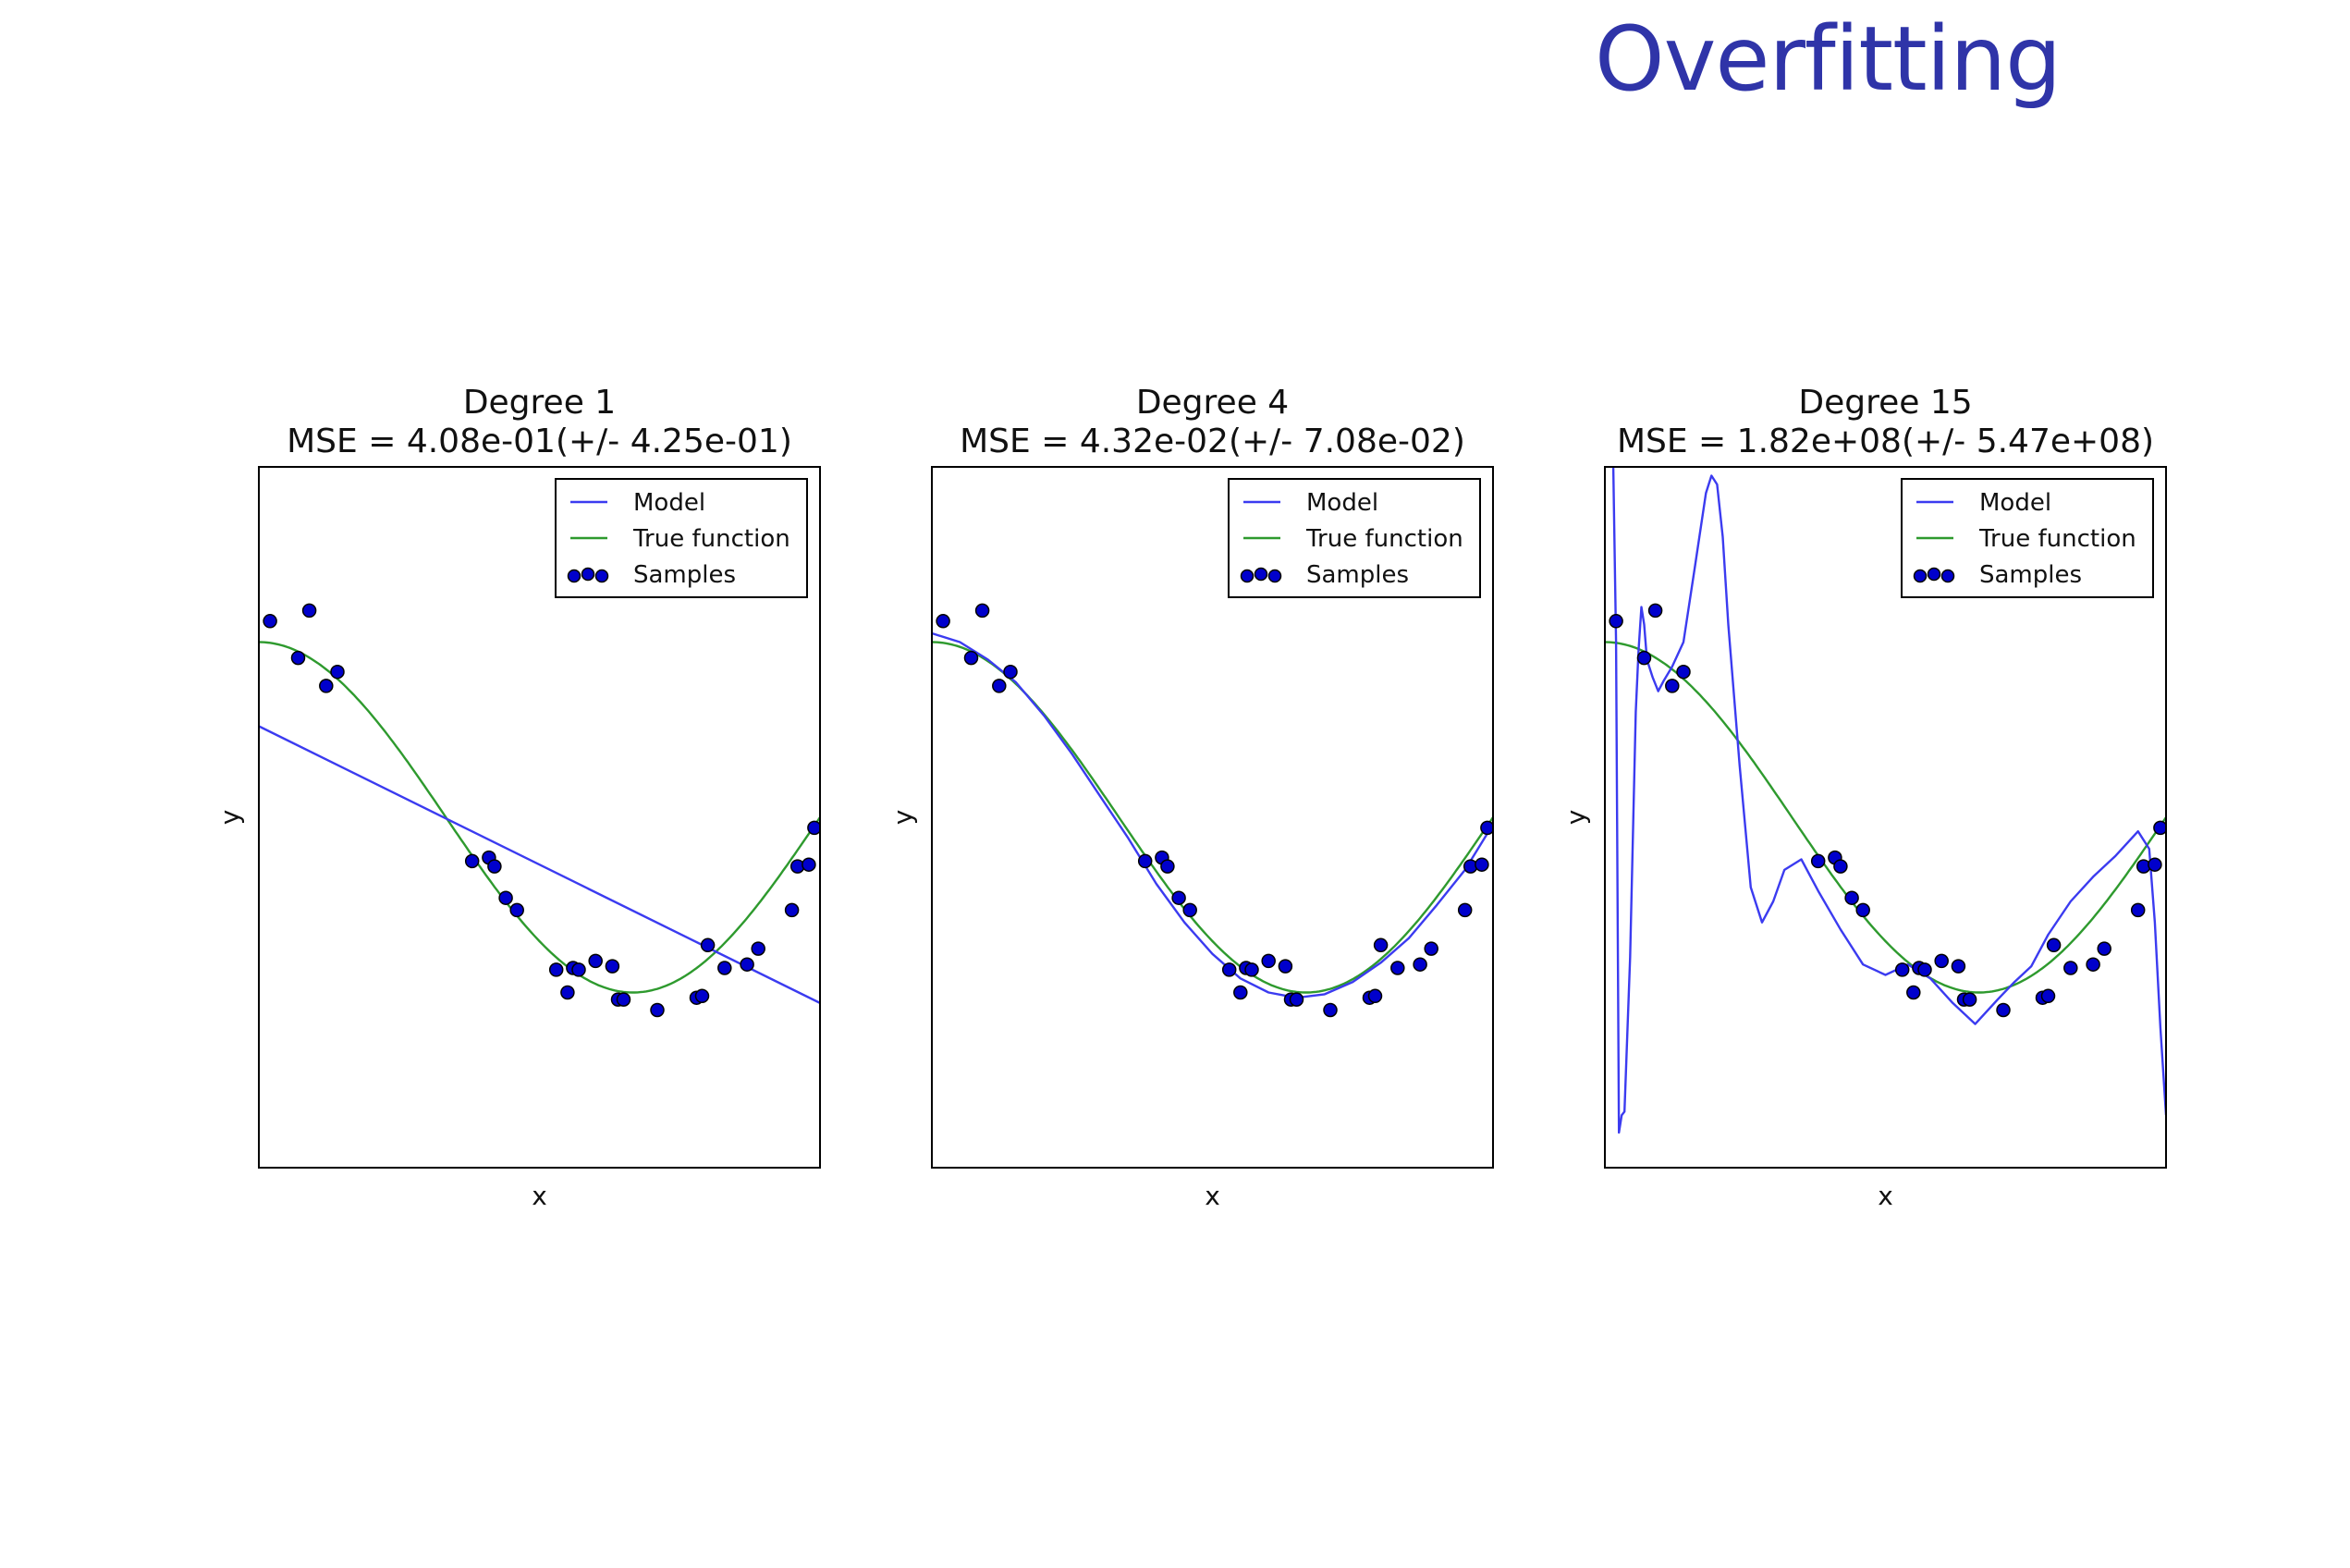 The width and height of the screenshot is (2350, 1568). I want to click on subplot-title: Degree 4, so click(1212, 403).